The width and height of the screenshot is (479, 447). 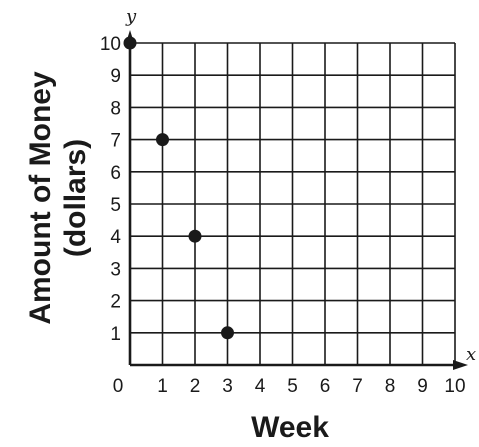 I want to click on y-tick-label: 3, so click(x=115, y=269).